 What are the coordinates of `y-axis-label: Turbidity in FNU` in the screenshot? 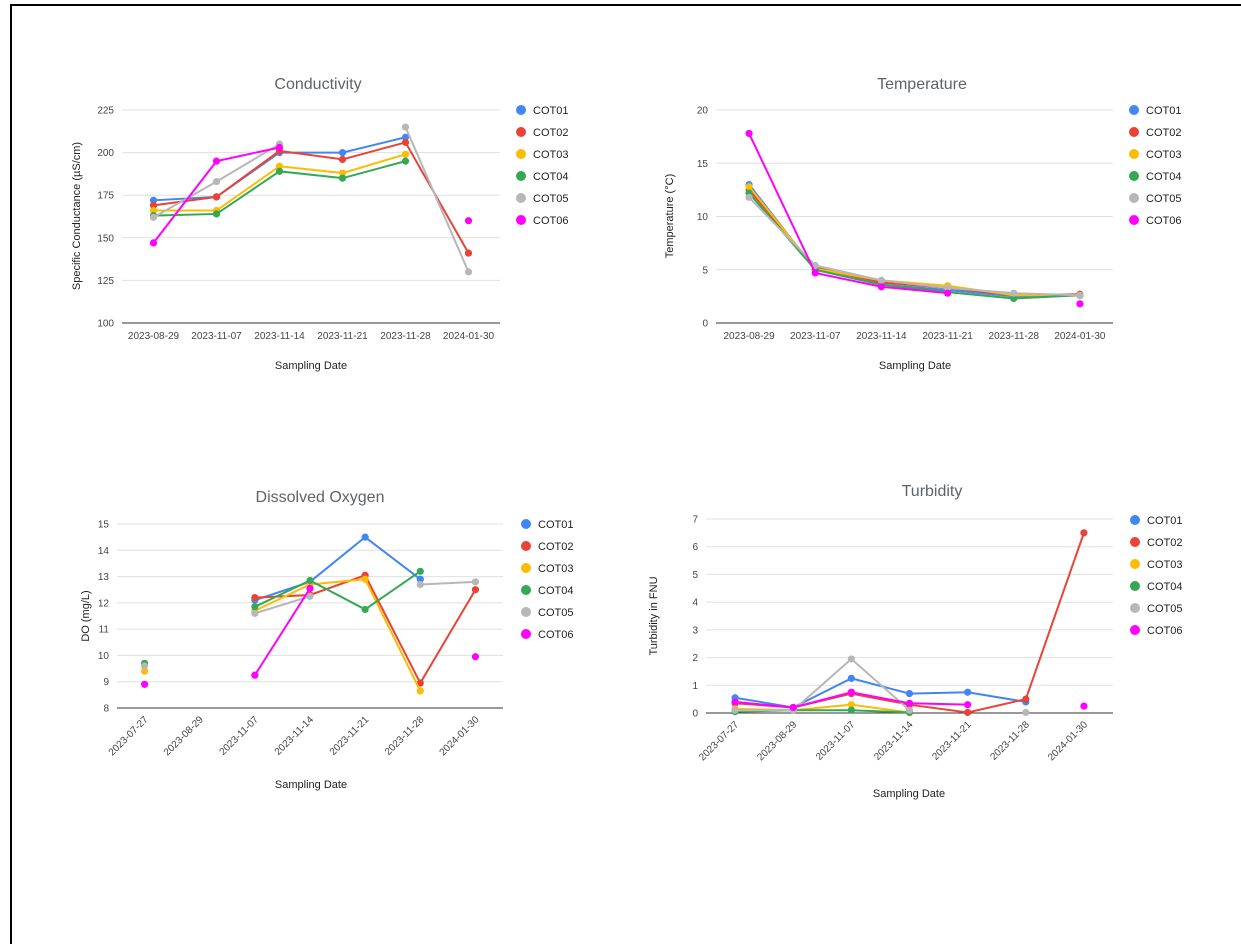 It's located at (654, 615).